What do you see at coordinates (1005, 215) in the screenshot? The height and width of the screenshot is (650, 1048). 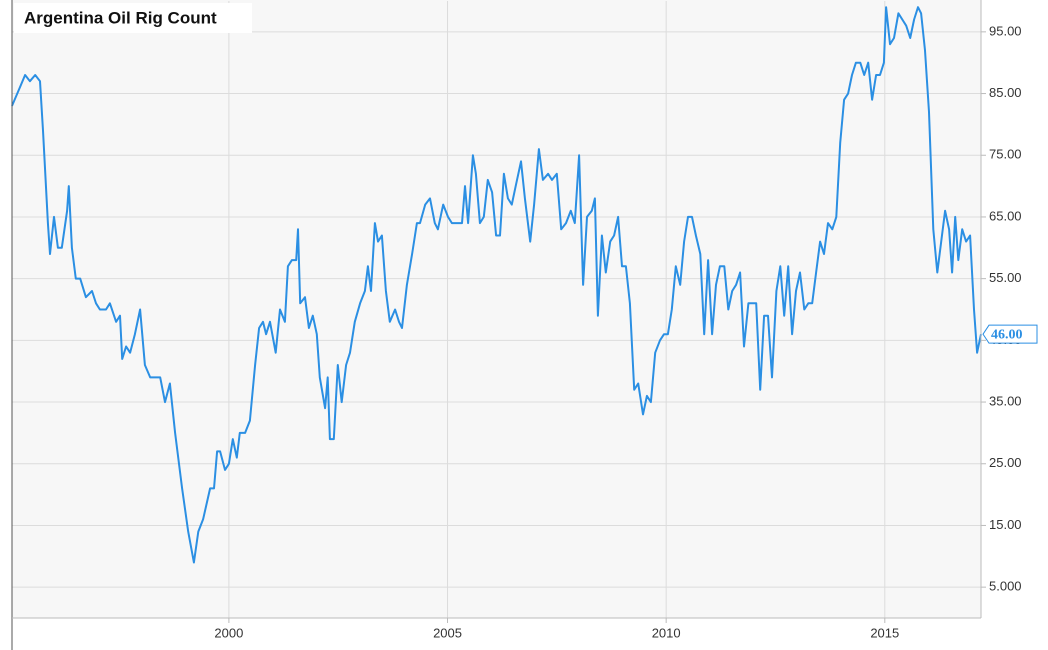 I see `y-tick-label: 65.00` at bounding box center [1005, 215].